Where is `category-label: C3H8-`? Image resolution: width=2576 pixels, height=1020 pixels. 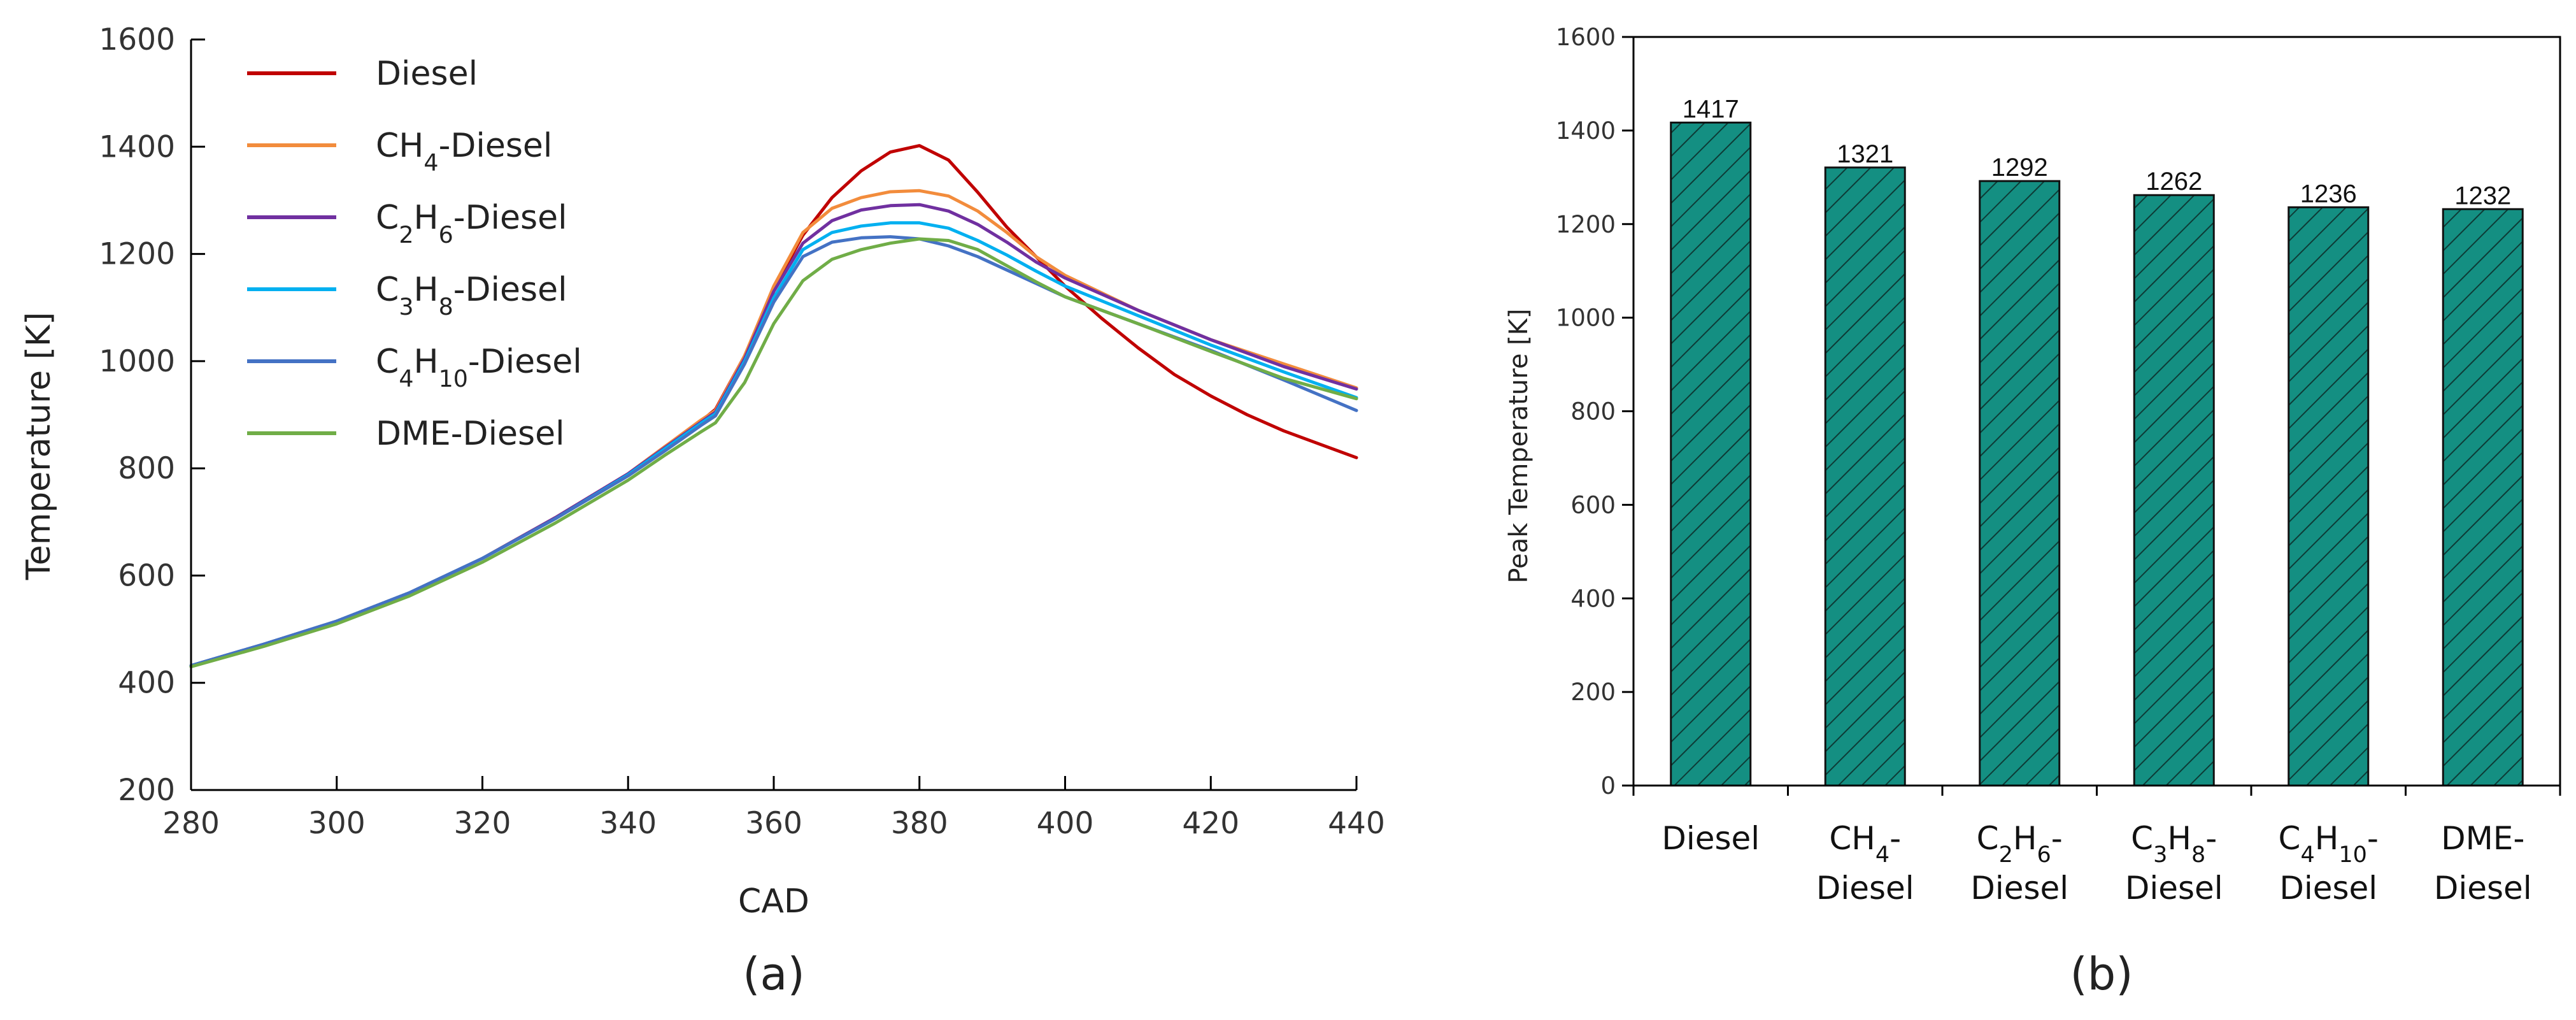
category-label: C3H8- is located at coordinates (2174, 844).